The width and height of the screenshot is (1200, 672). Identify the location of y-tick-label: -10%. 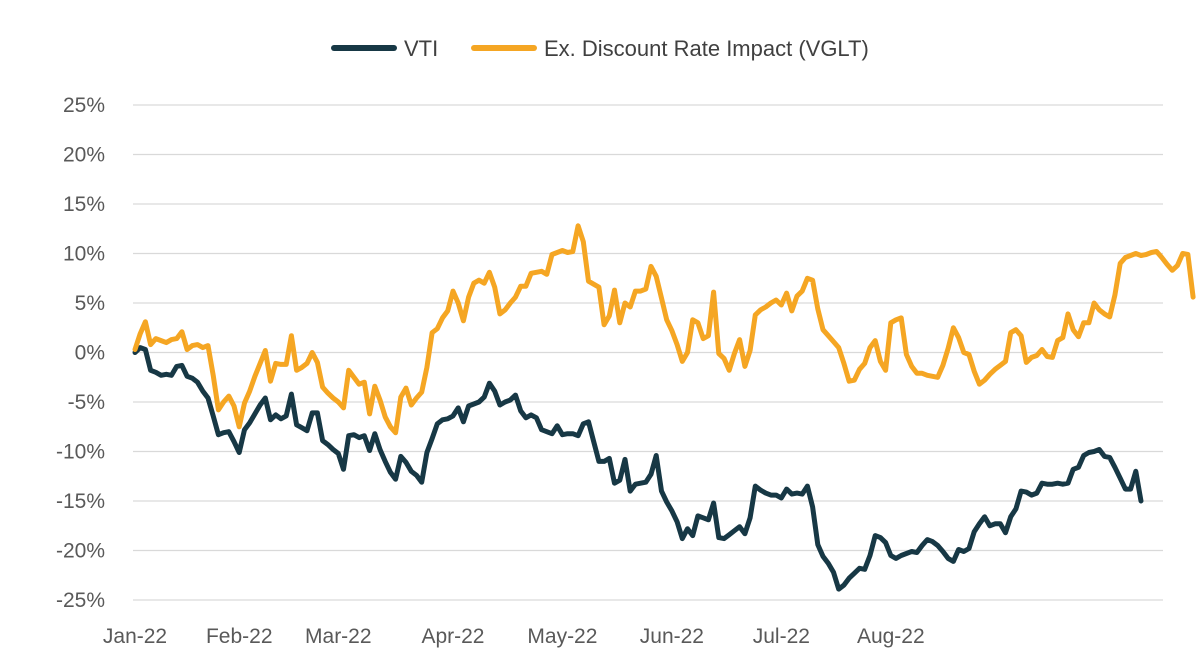
(80, 452).